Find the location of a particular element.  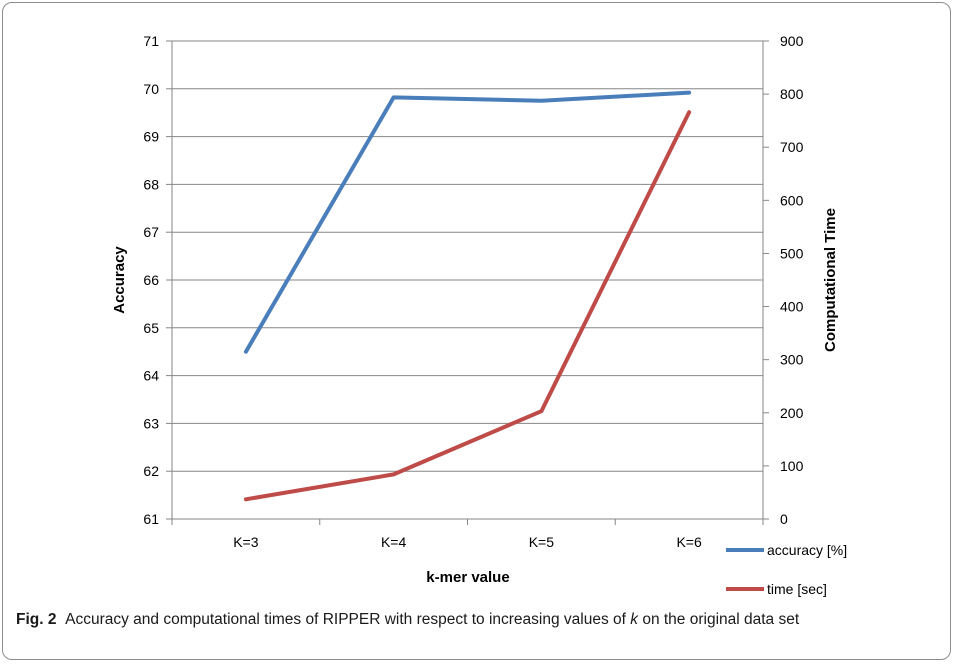

x-tick-label: K=4 is located at coordinates (394, 542).